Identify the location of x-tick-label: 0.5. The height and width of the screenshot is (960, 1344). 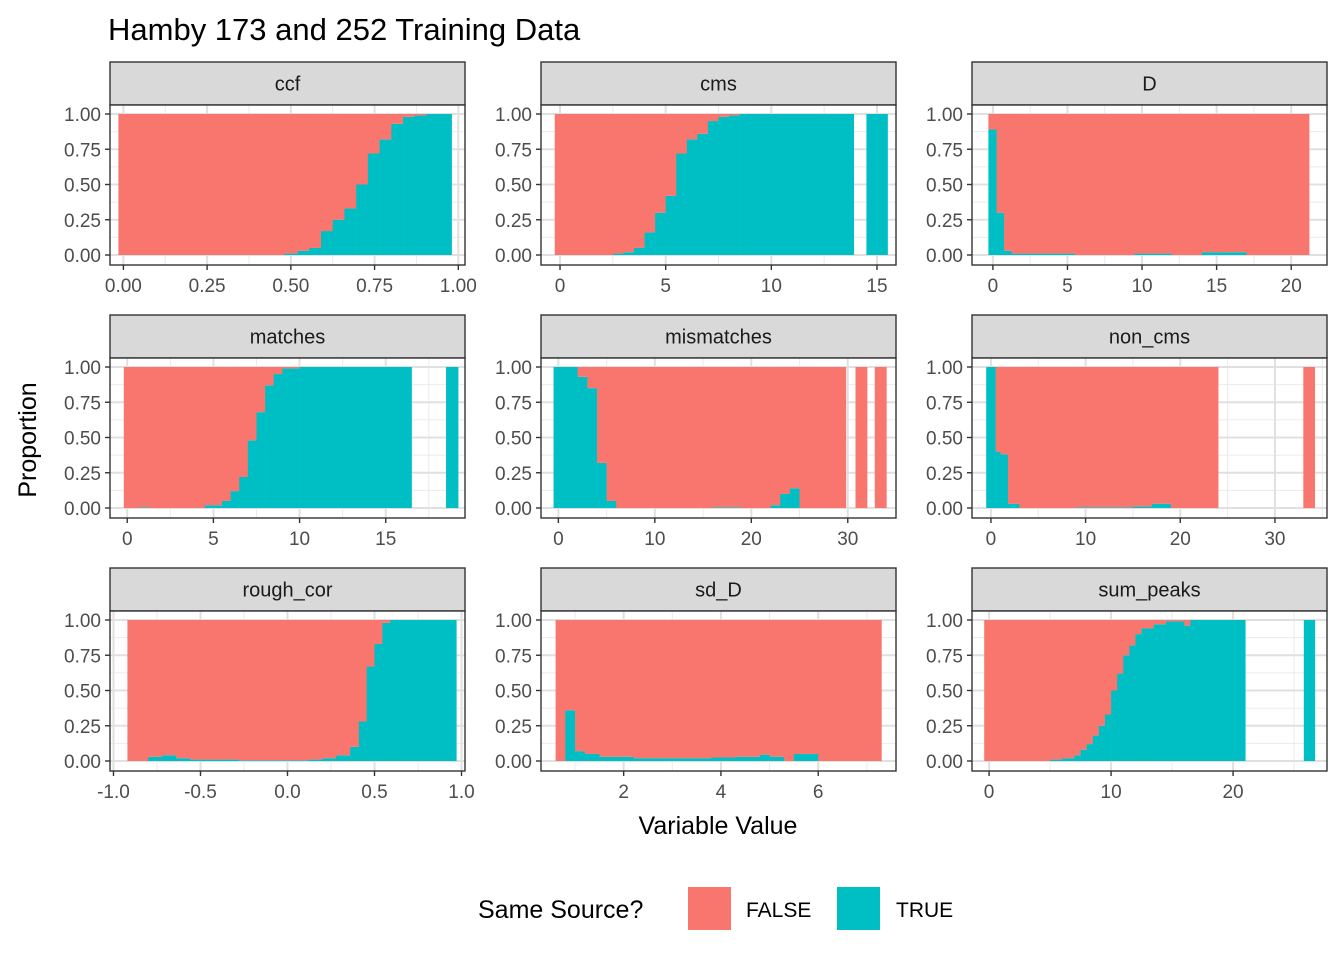
(374, 792).